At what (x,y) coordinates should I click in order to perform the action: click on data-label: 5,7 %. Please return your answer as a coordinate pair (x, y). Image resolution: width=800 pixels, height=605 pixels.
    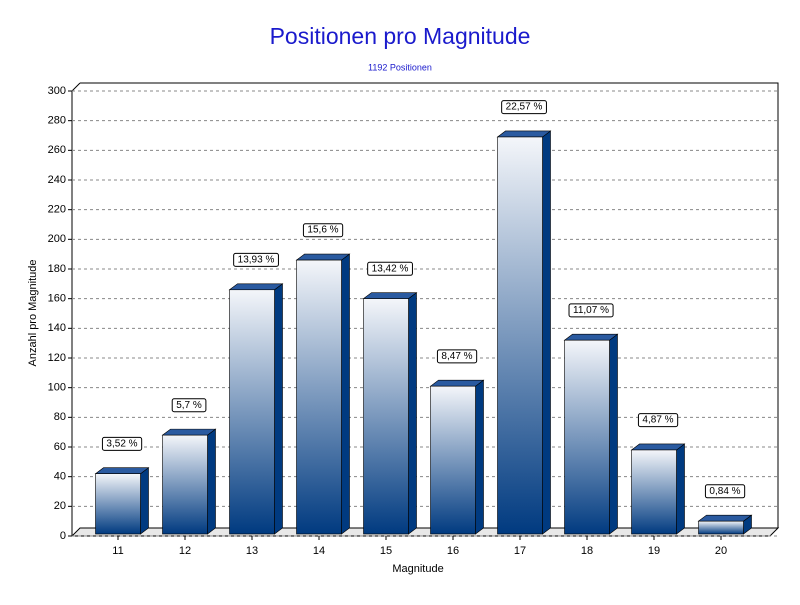
    Looking at the image, I should click on (189, 405).